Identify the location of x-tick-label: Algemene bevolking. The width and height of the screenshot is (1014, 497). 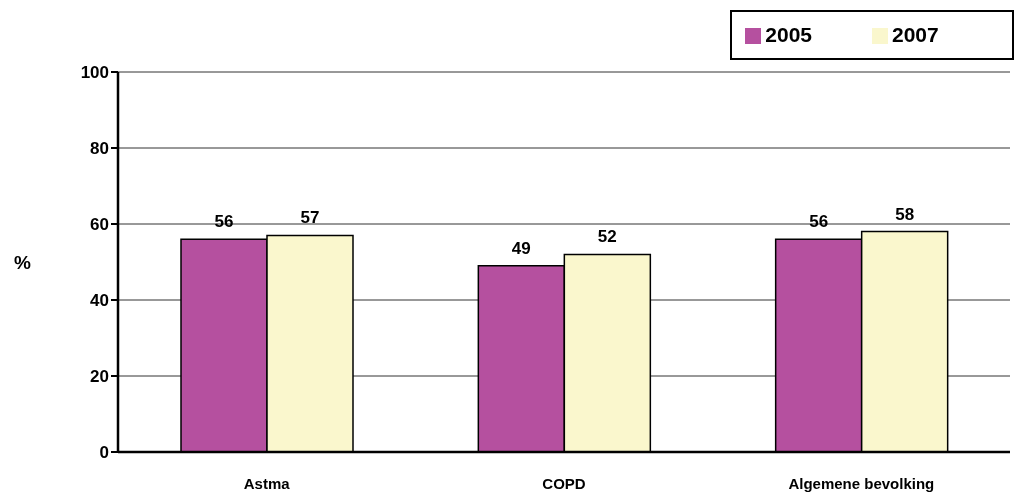
(861, 483).